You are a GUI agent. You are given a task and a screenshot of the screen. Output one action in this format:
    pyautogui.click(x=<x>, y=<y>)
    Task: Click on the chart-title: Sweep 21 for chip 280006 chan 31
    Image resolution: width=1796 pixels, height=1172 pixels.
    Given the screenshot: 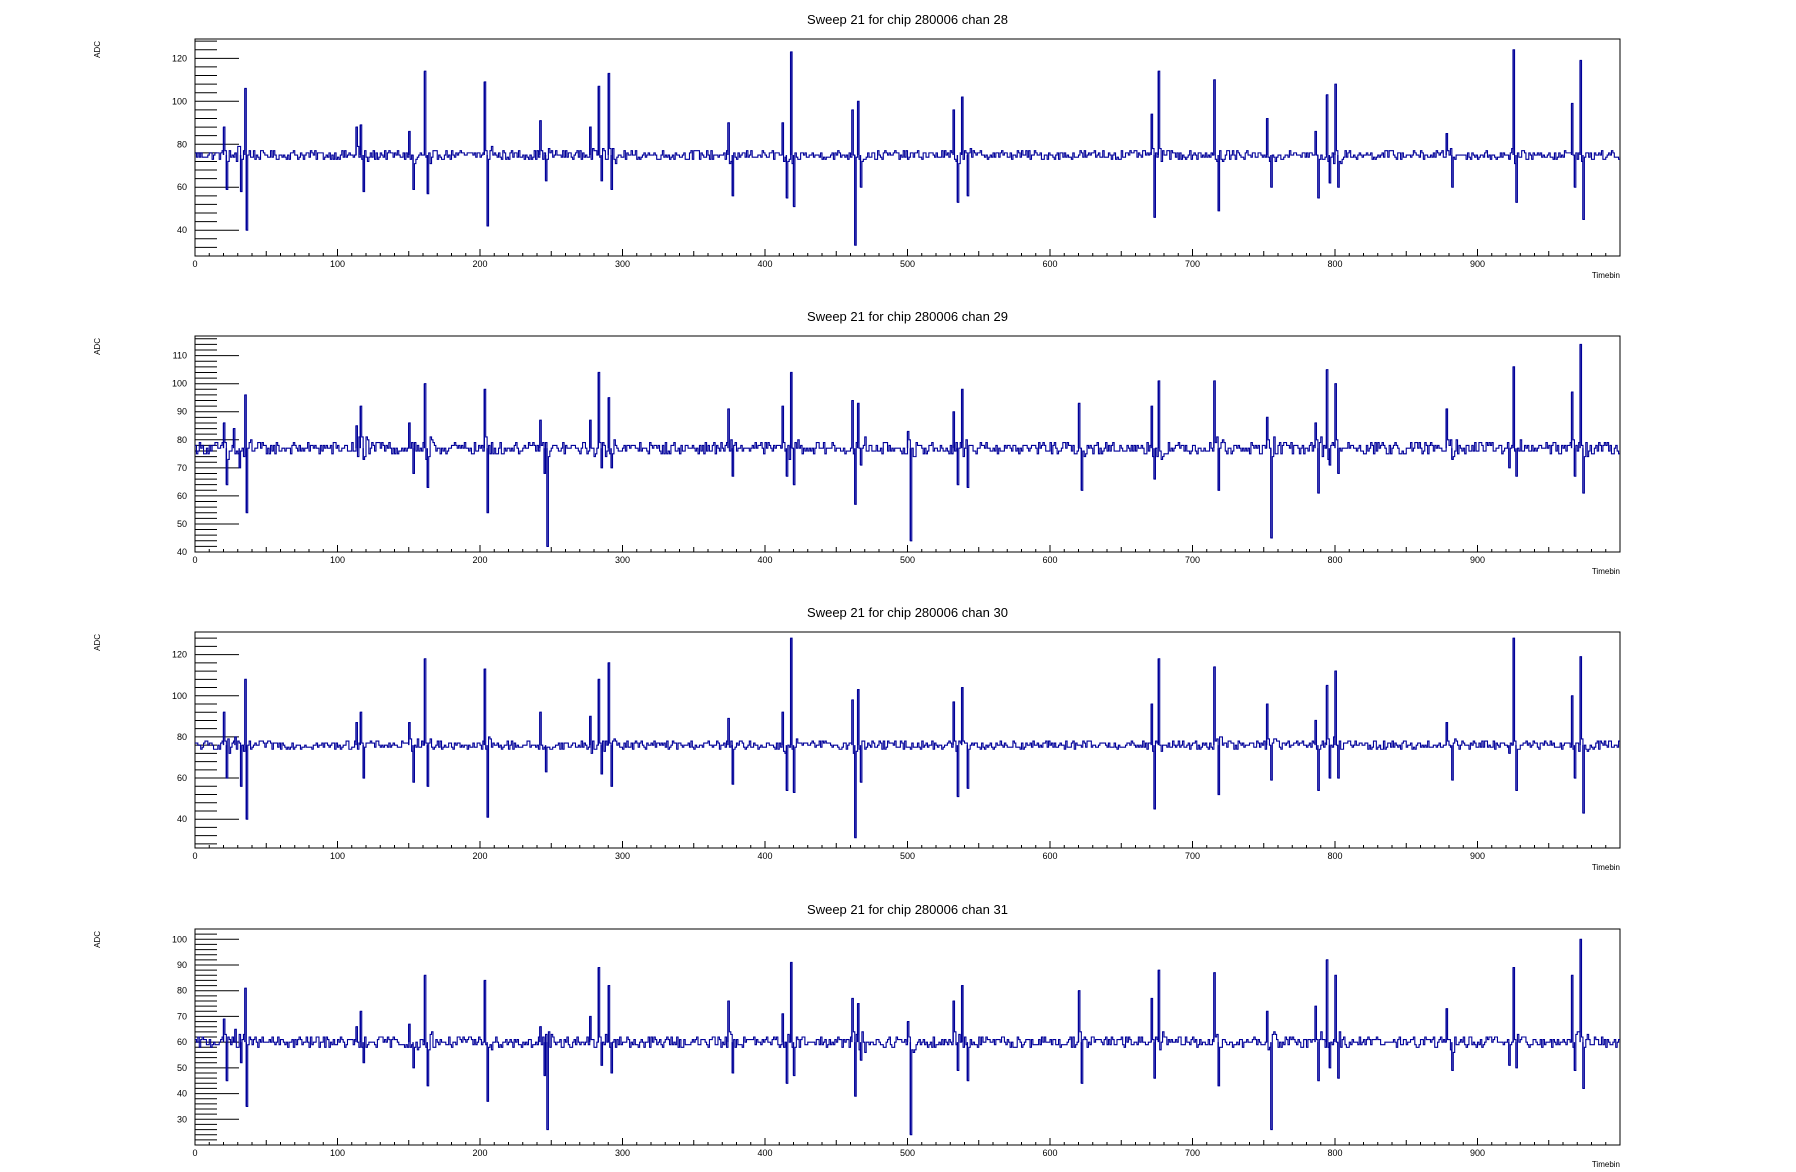 What is the action you would take?
    pyautogui.click(x=907, y=909)
    